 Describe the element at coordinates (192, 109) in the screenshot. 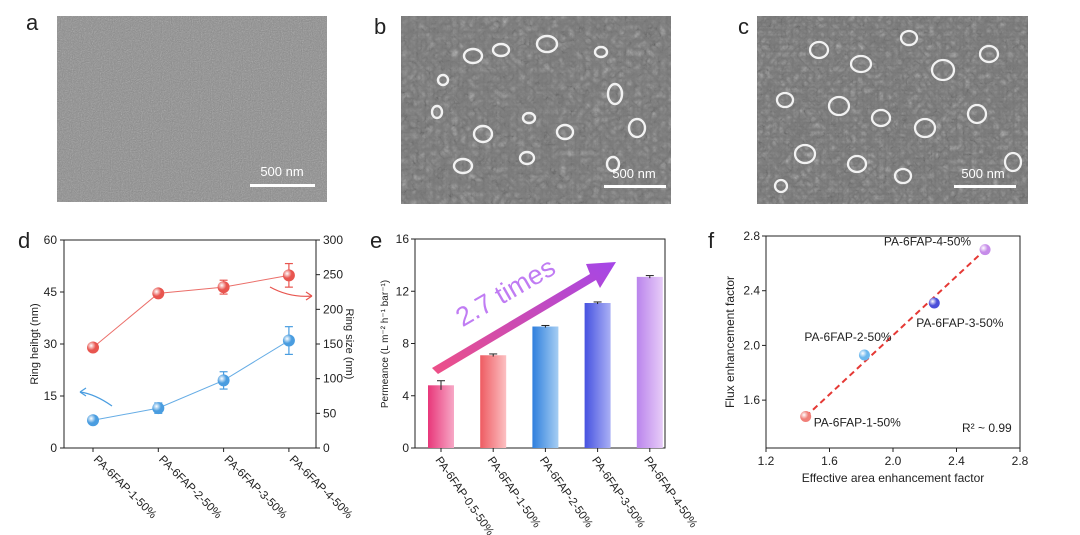

I see `sem-image-a: 500 nm` at that location.